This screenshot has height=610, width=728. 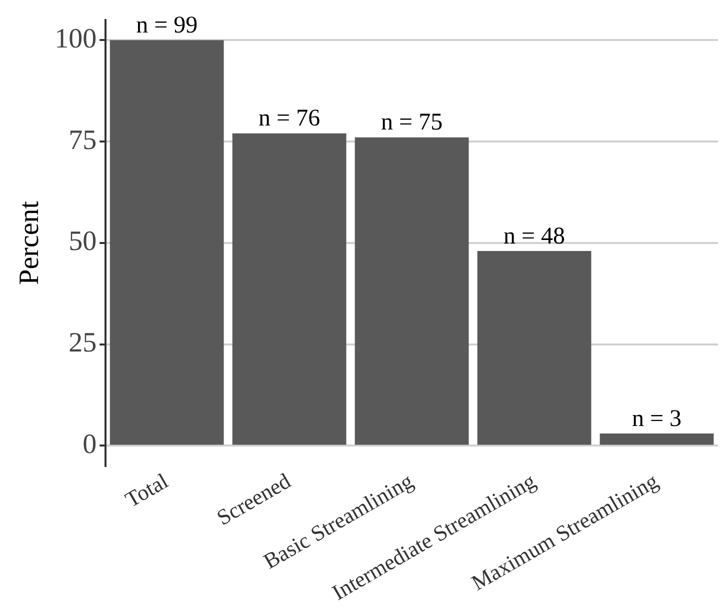 I want to click on y-axis-title: Percent, so click(x=30, y=242).